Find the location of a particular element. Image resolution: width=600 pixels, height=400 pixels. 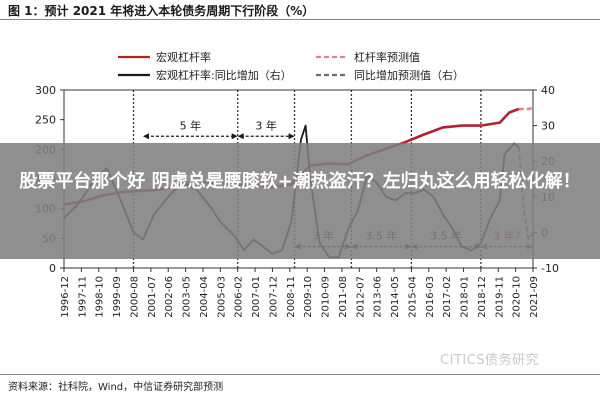

x-axis-tick-label: 2018-12 is located at coordinates (482, 297).